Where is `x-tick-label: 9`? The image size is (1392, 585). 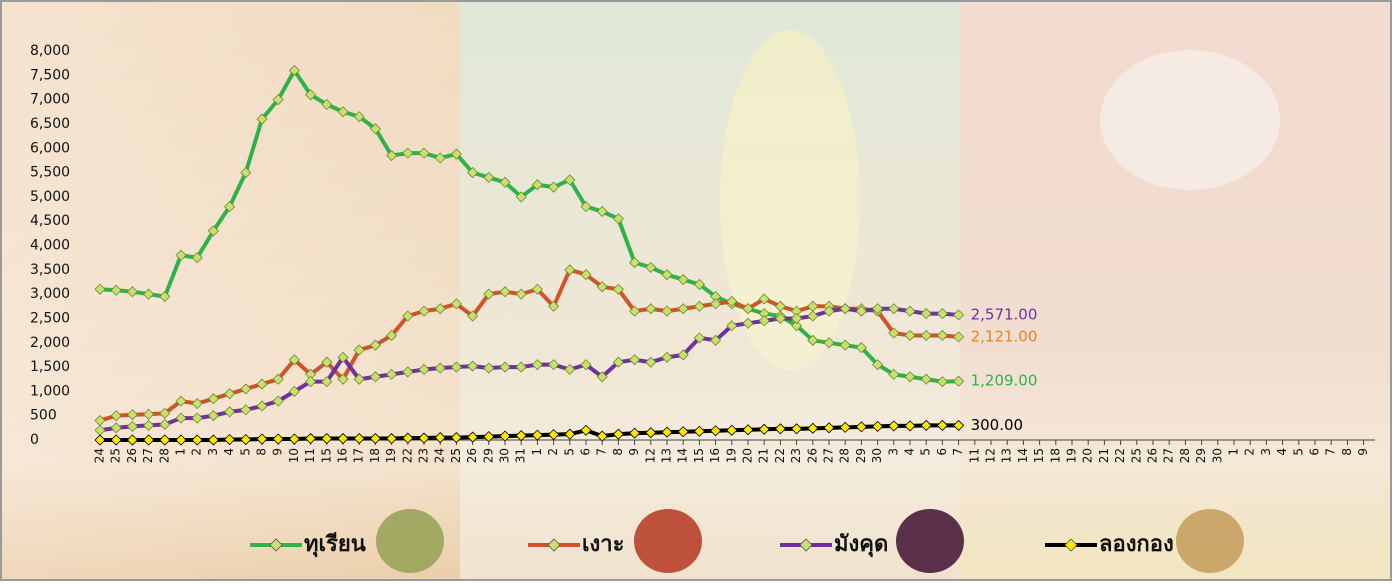 x-tick-label: 9 is located at coordinates (1363, 452).